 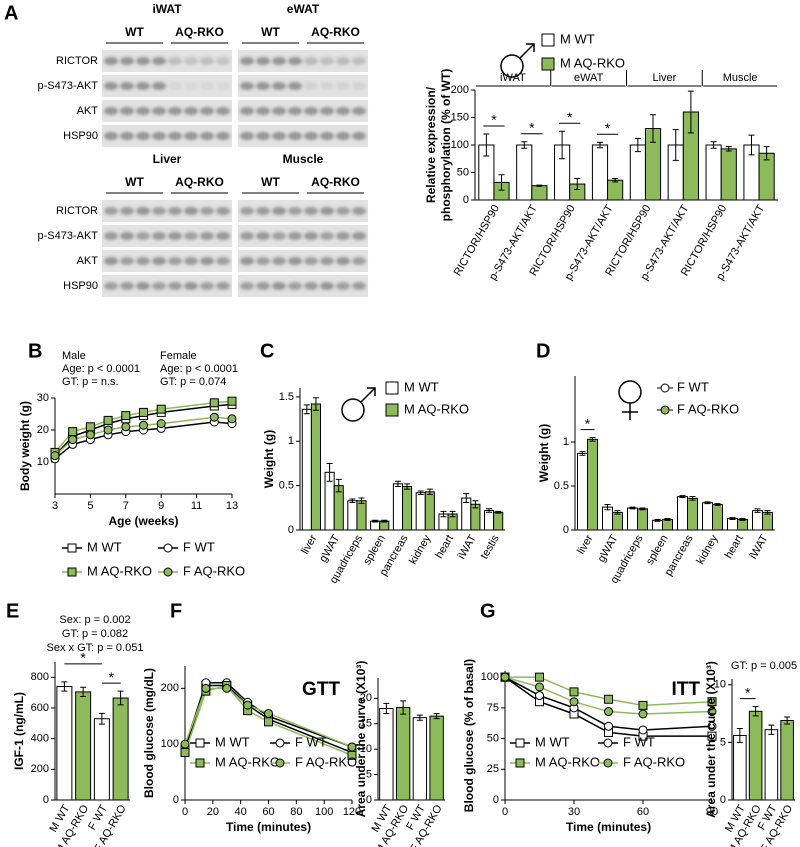 What do you see at coordinates (488, 611) in the screenshot?
I see `panel-label: G` at bounding box center [488, 611].